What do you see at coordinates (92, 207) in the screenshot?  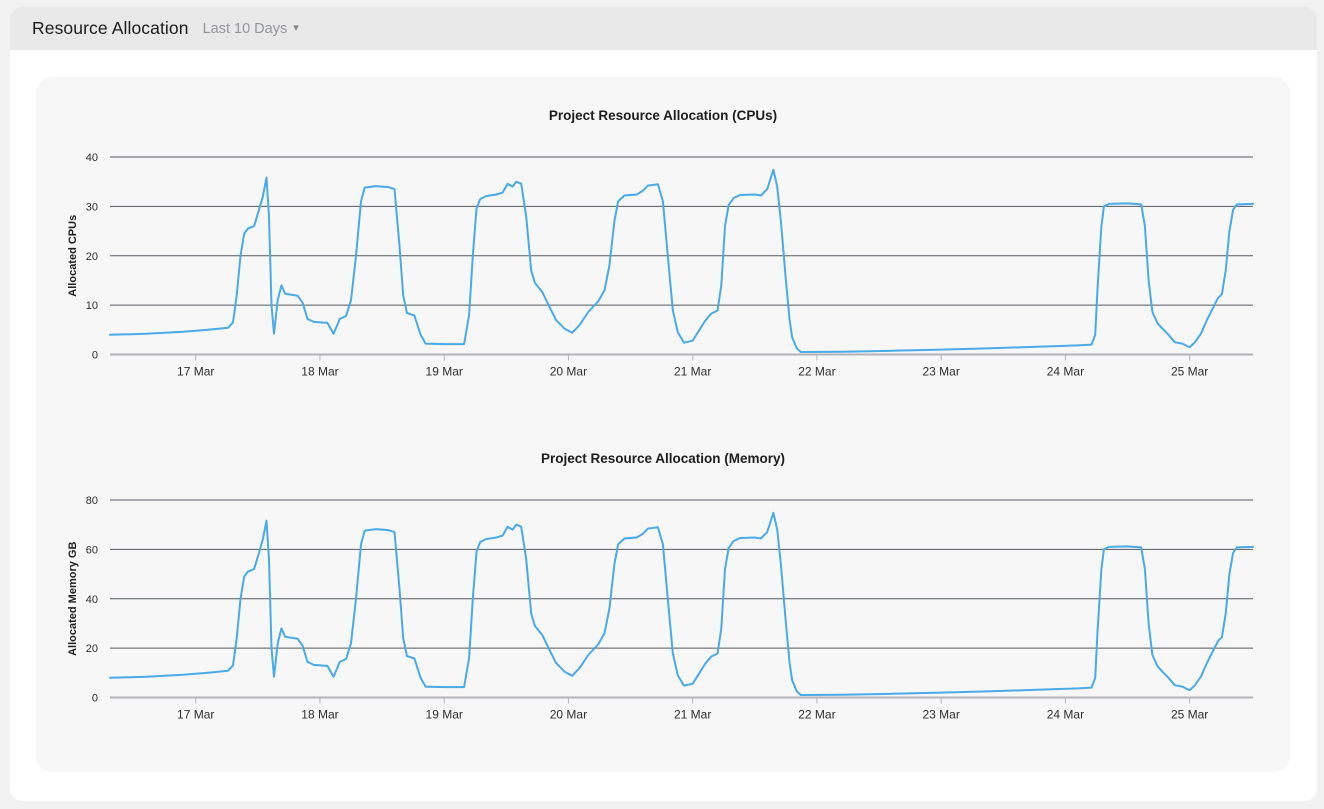 I see `svg-text: 30` at bounding box center [92, 207].